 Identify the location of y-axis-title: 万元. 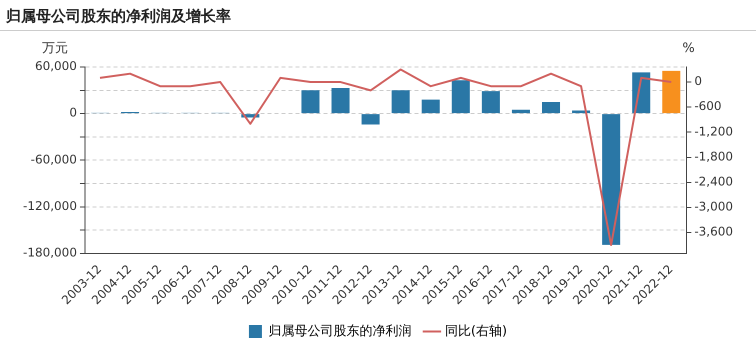
(55, 48).